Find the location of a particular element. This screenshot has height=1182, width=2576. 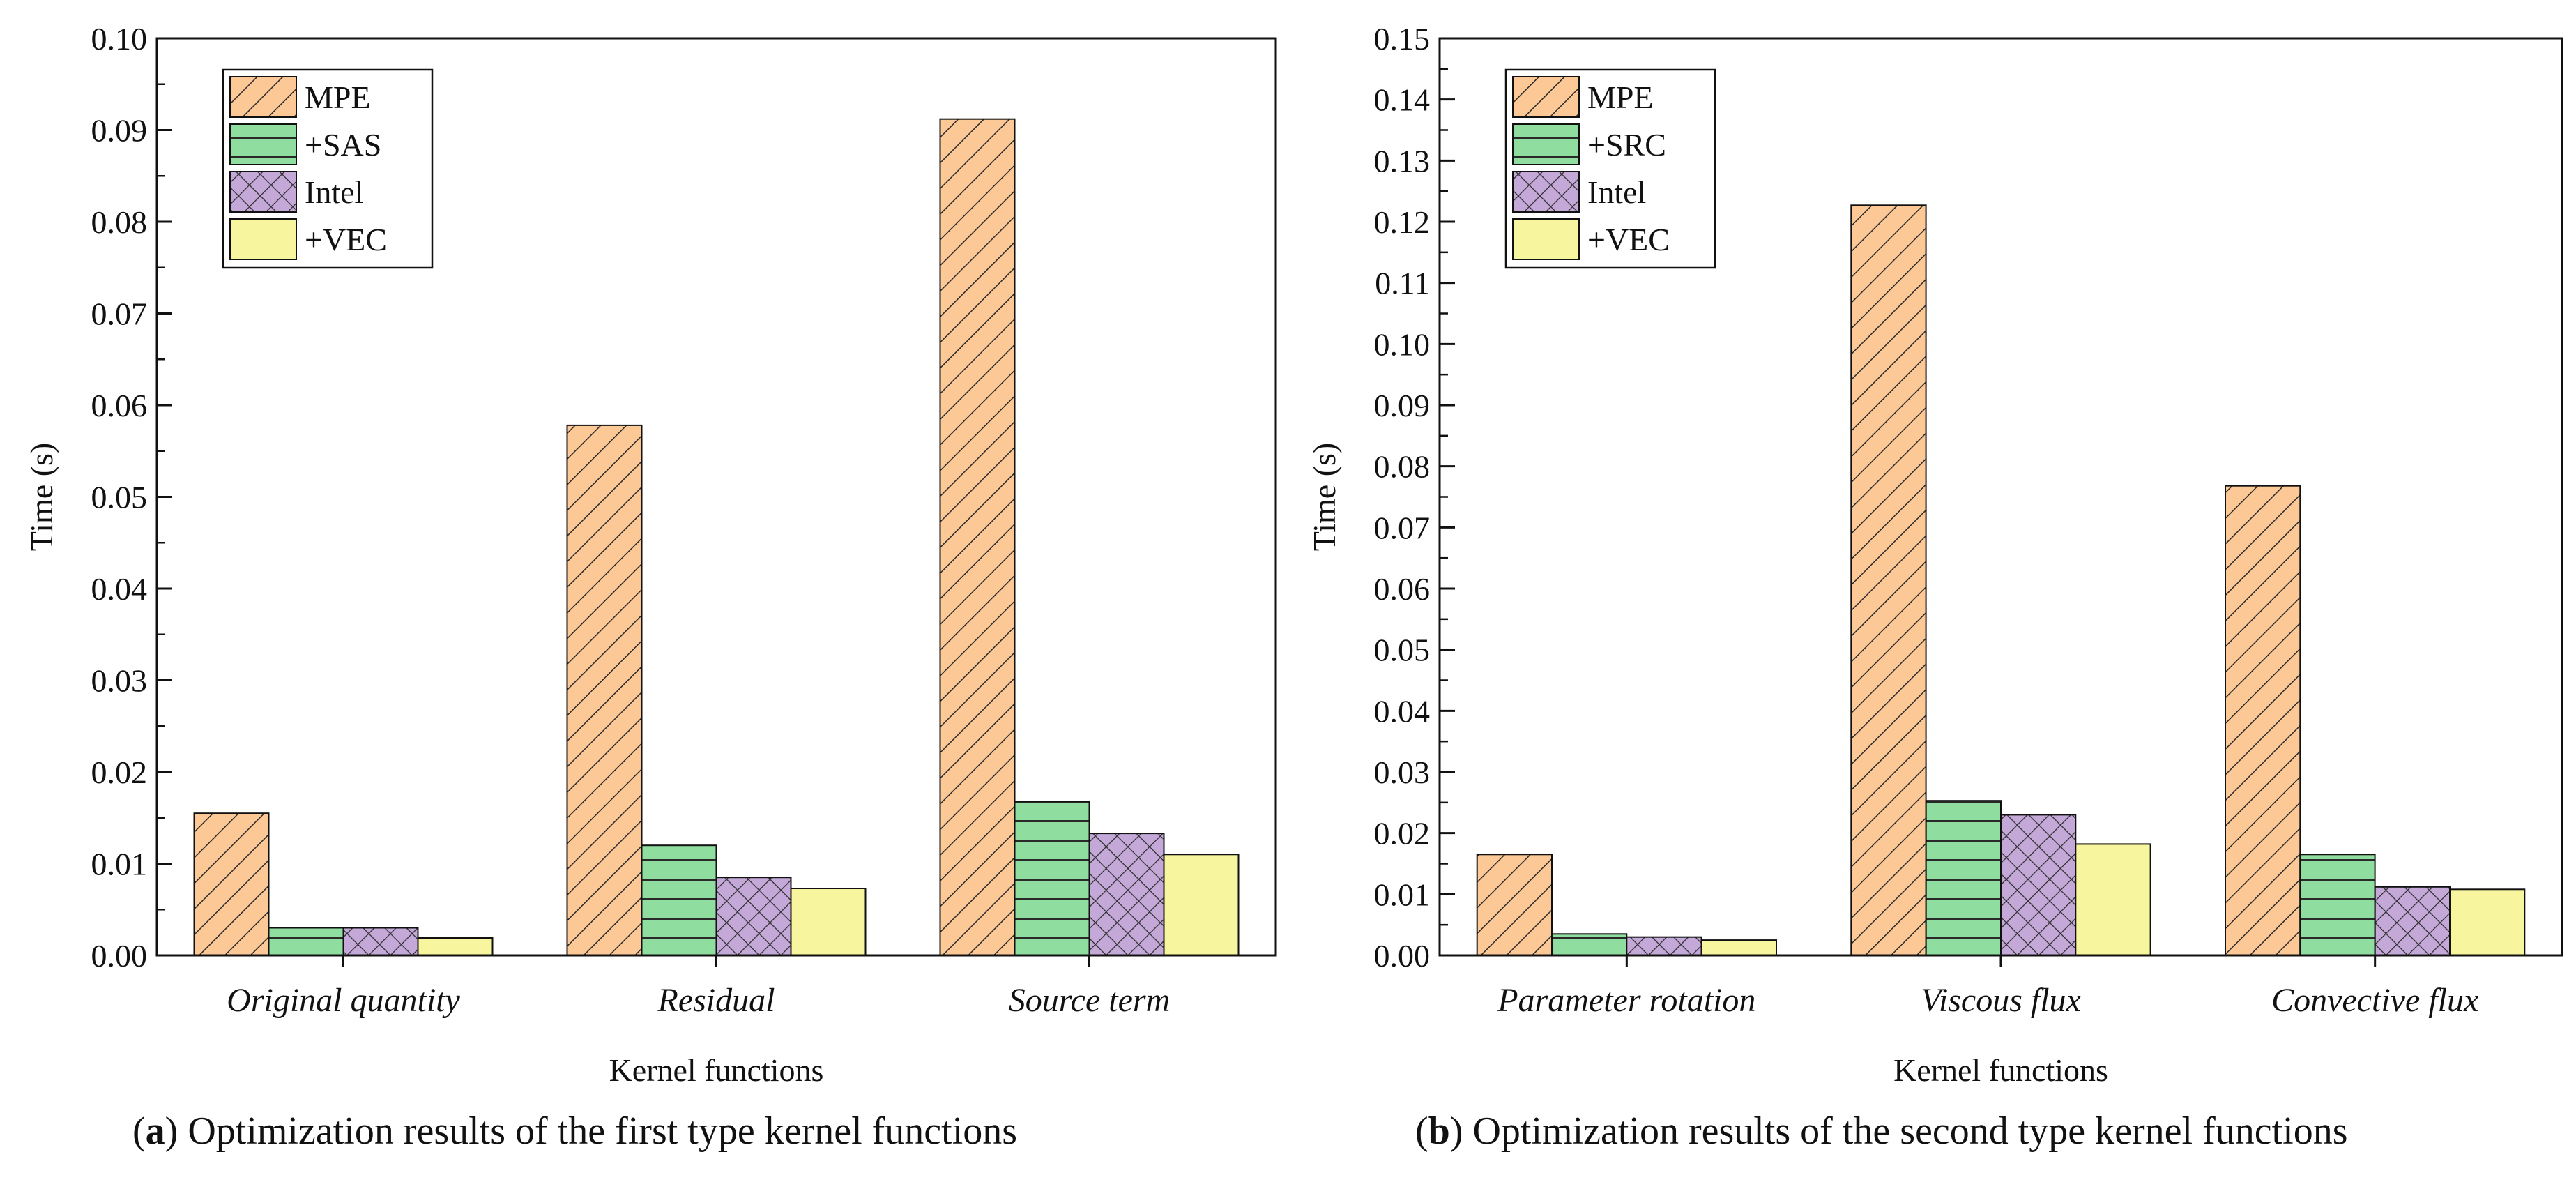

y-tick-label-a-8: 0.08 is located at coordinates (120, 222).